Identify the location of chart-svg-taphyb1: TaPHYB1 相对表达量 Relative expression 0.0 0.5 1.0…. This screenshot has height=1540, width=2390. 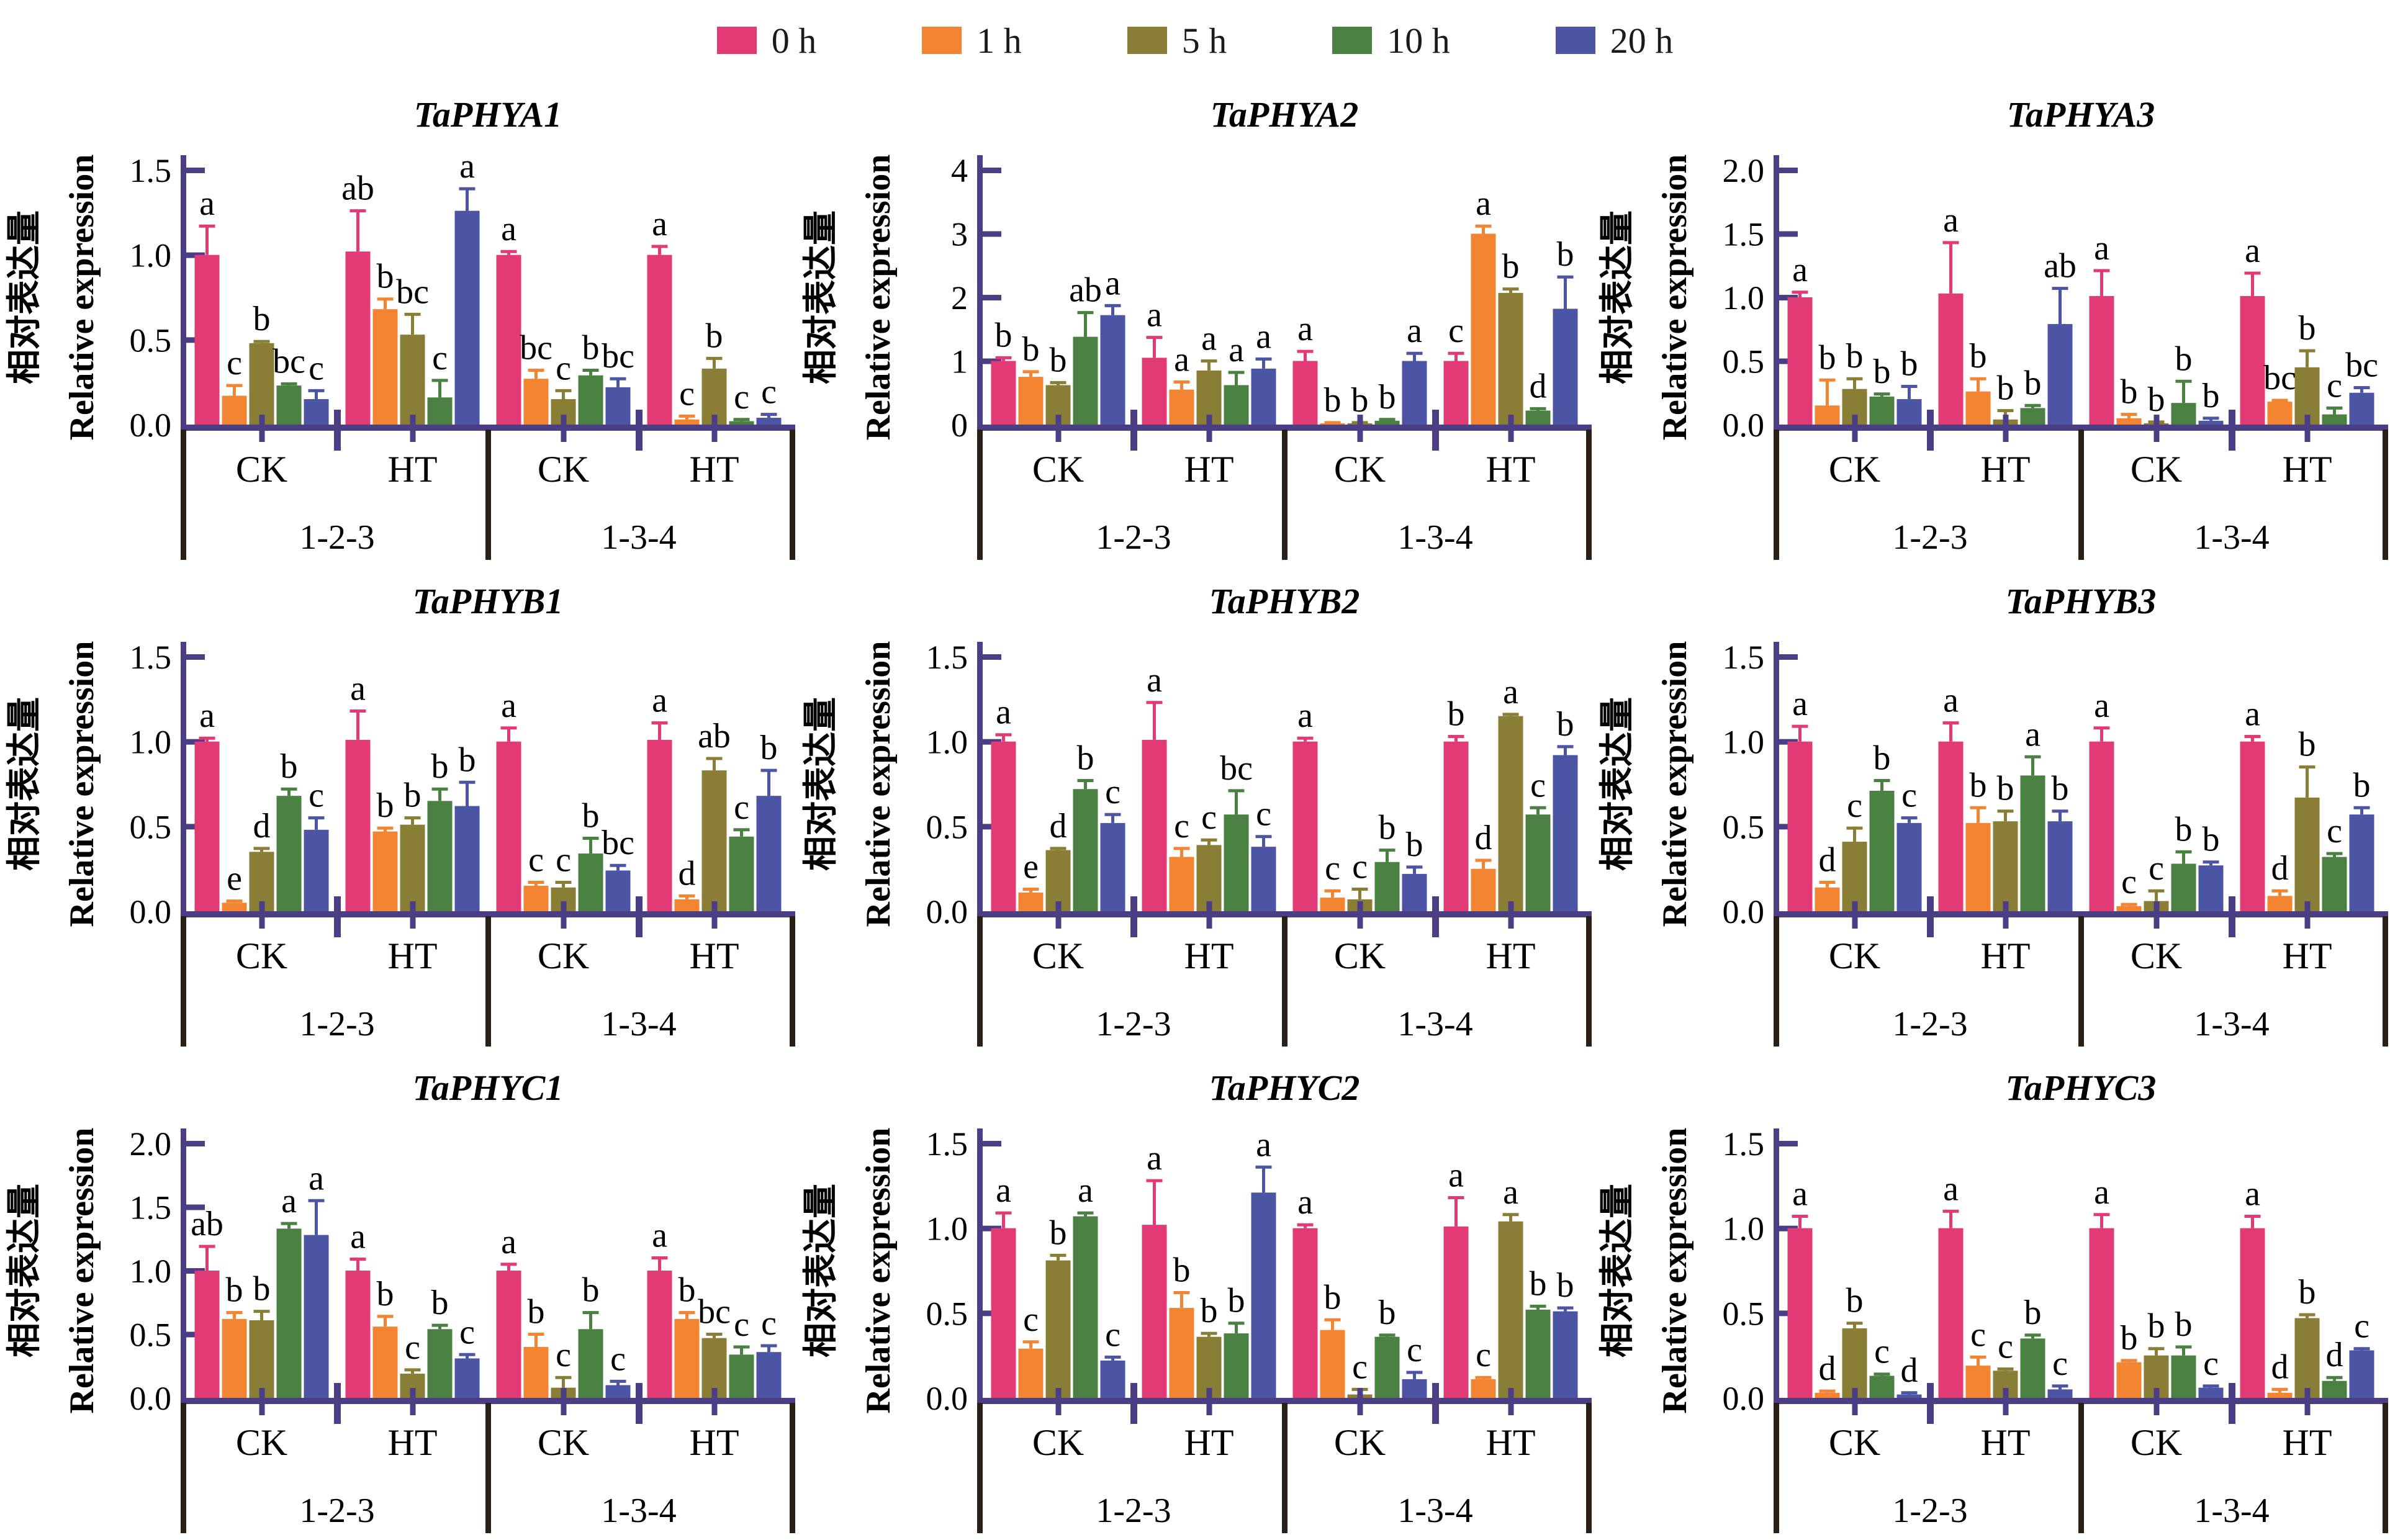
(399, 814).